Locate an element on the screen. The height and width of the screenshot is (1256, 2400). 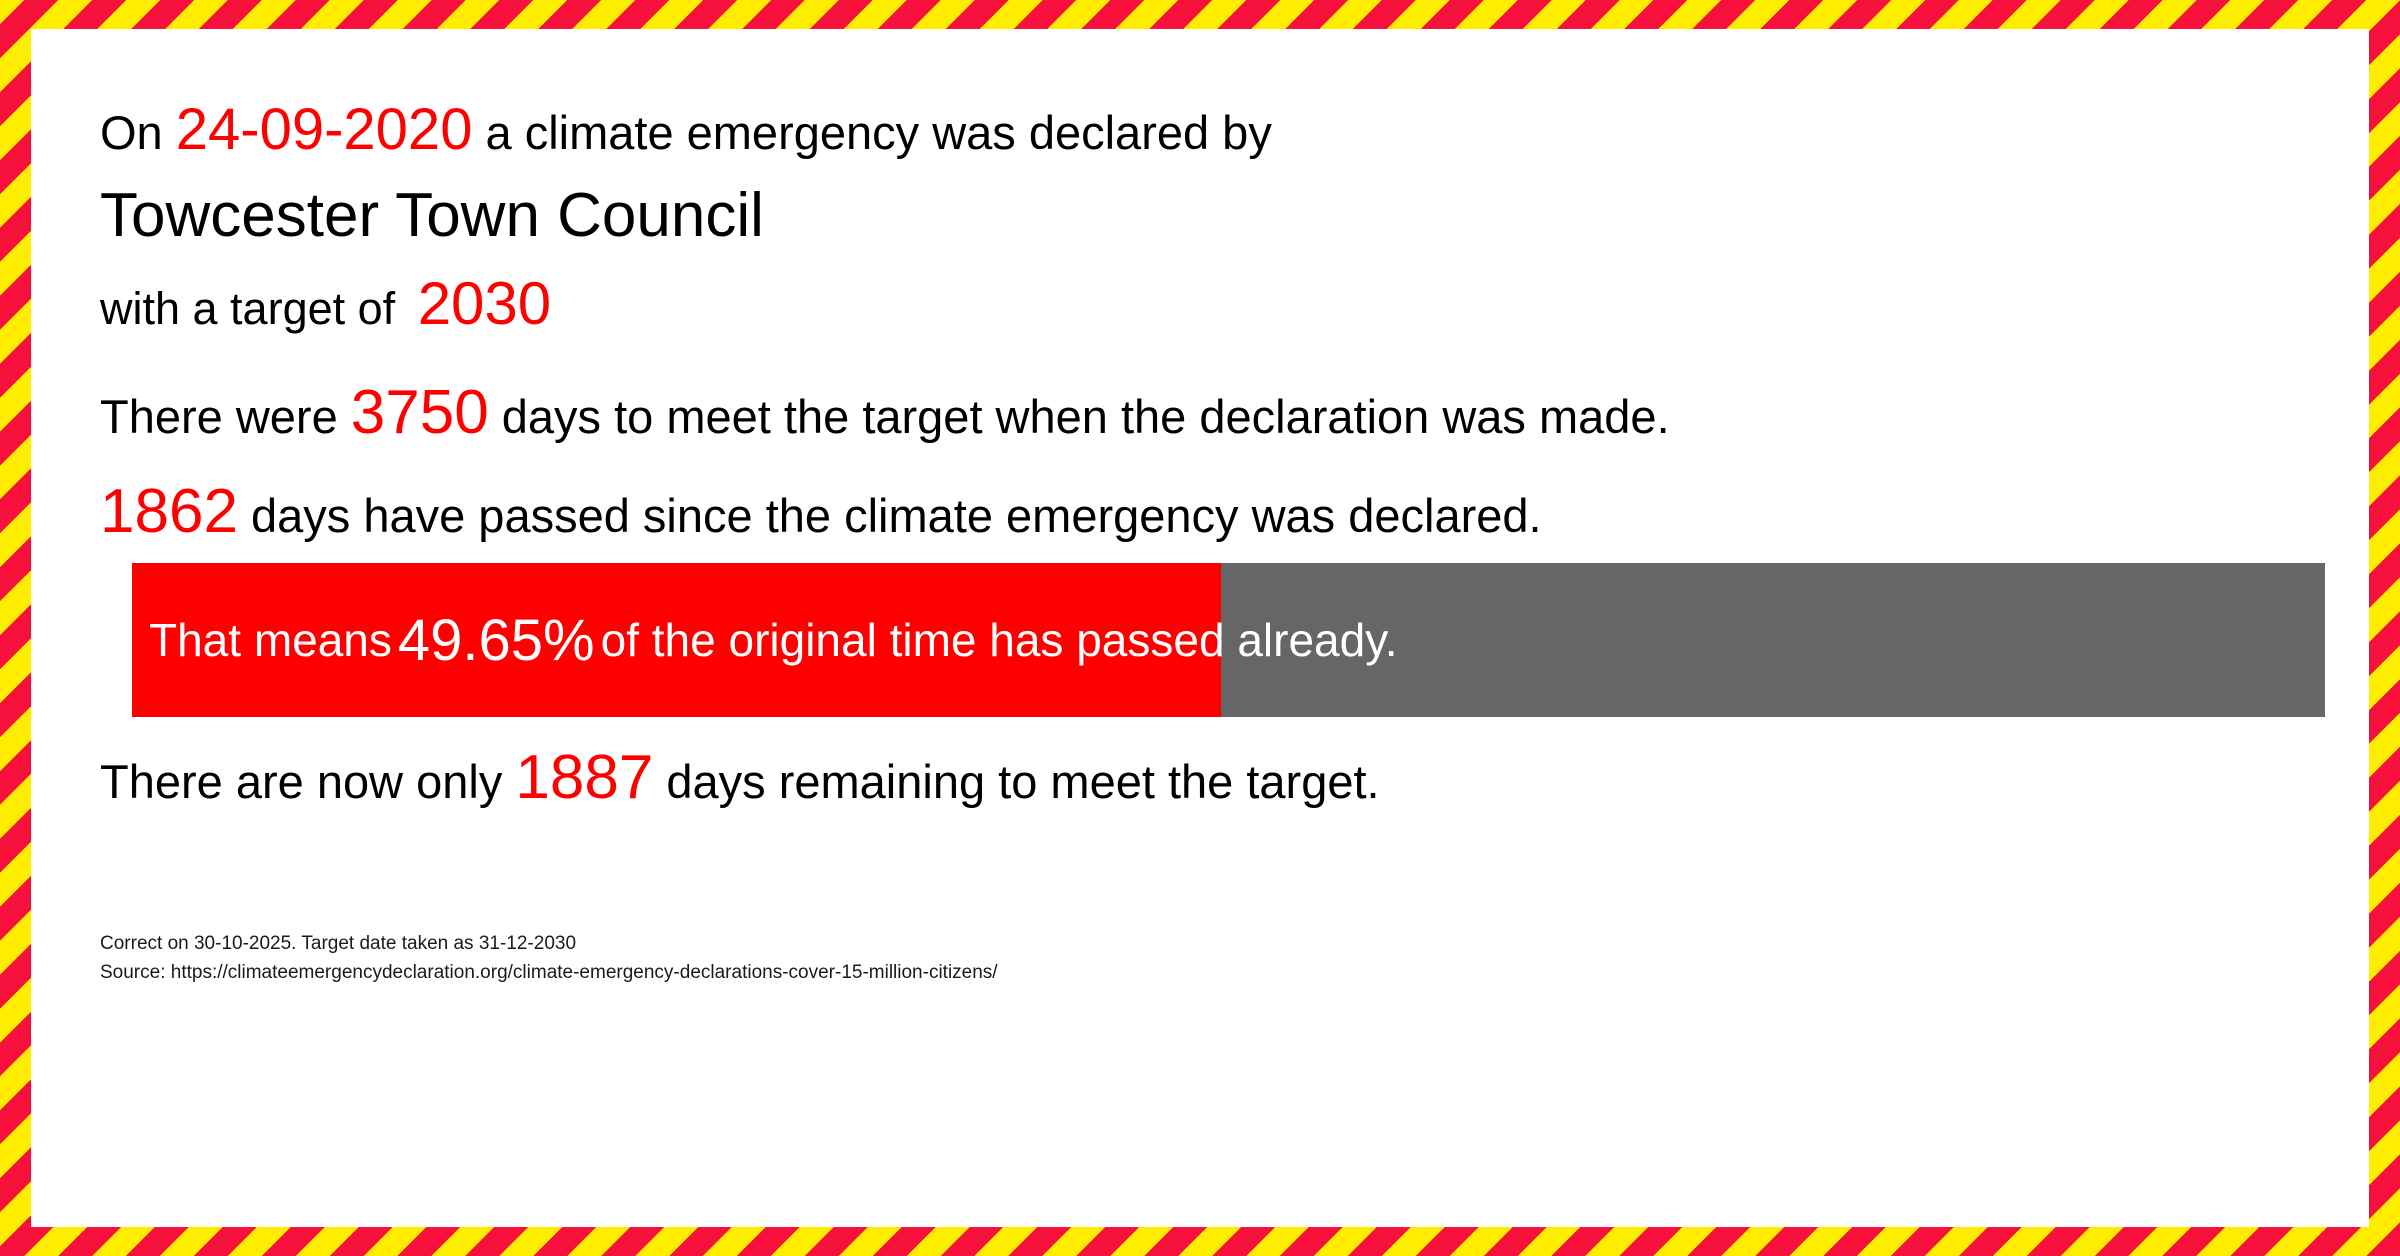
original-days-value: 3750 is located at coordinates (419, 412).